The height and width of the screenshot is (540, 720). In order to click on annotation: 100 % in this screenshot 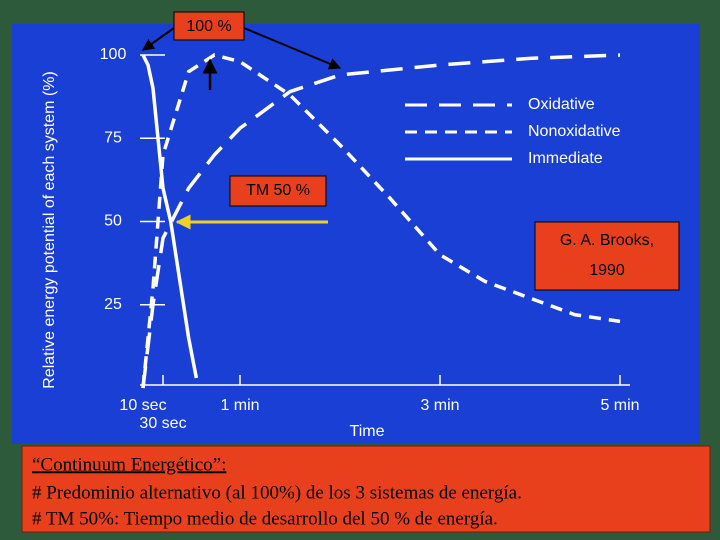, I will do `click(208, 26)`.